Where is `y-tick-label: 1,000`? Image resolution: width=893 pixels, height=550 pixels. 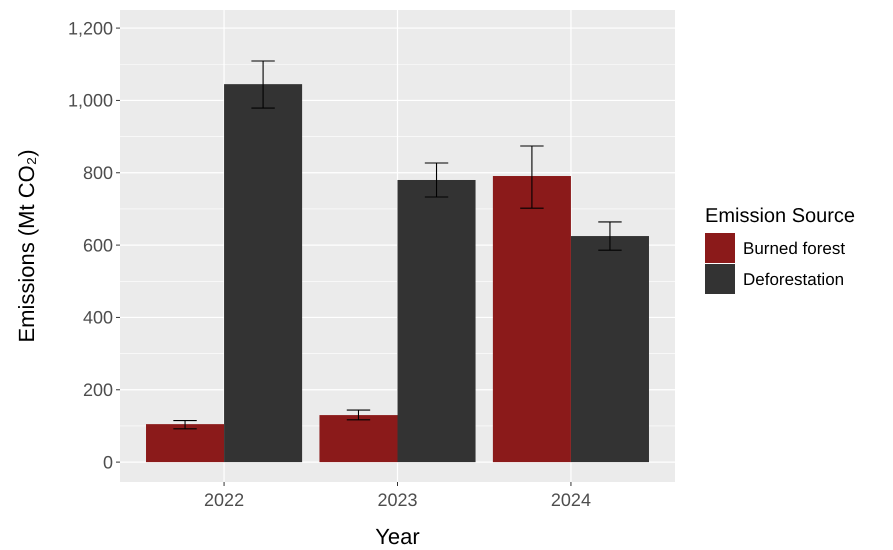
y-tick-label: 1,000 is located at coordinates (90, 100).